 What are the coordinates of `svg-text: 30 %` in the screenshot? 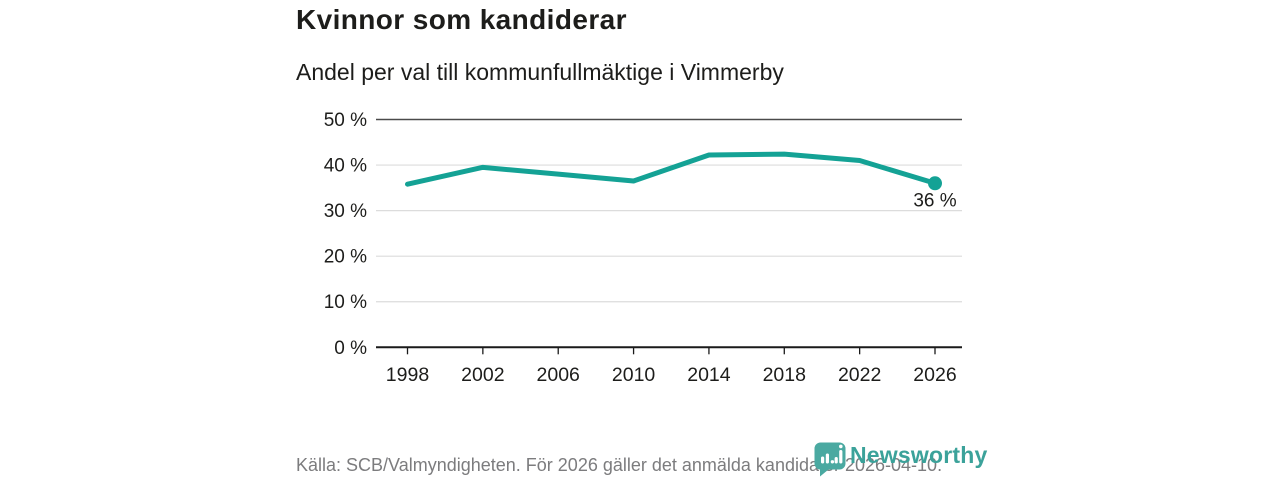 It's located at (345, 211).